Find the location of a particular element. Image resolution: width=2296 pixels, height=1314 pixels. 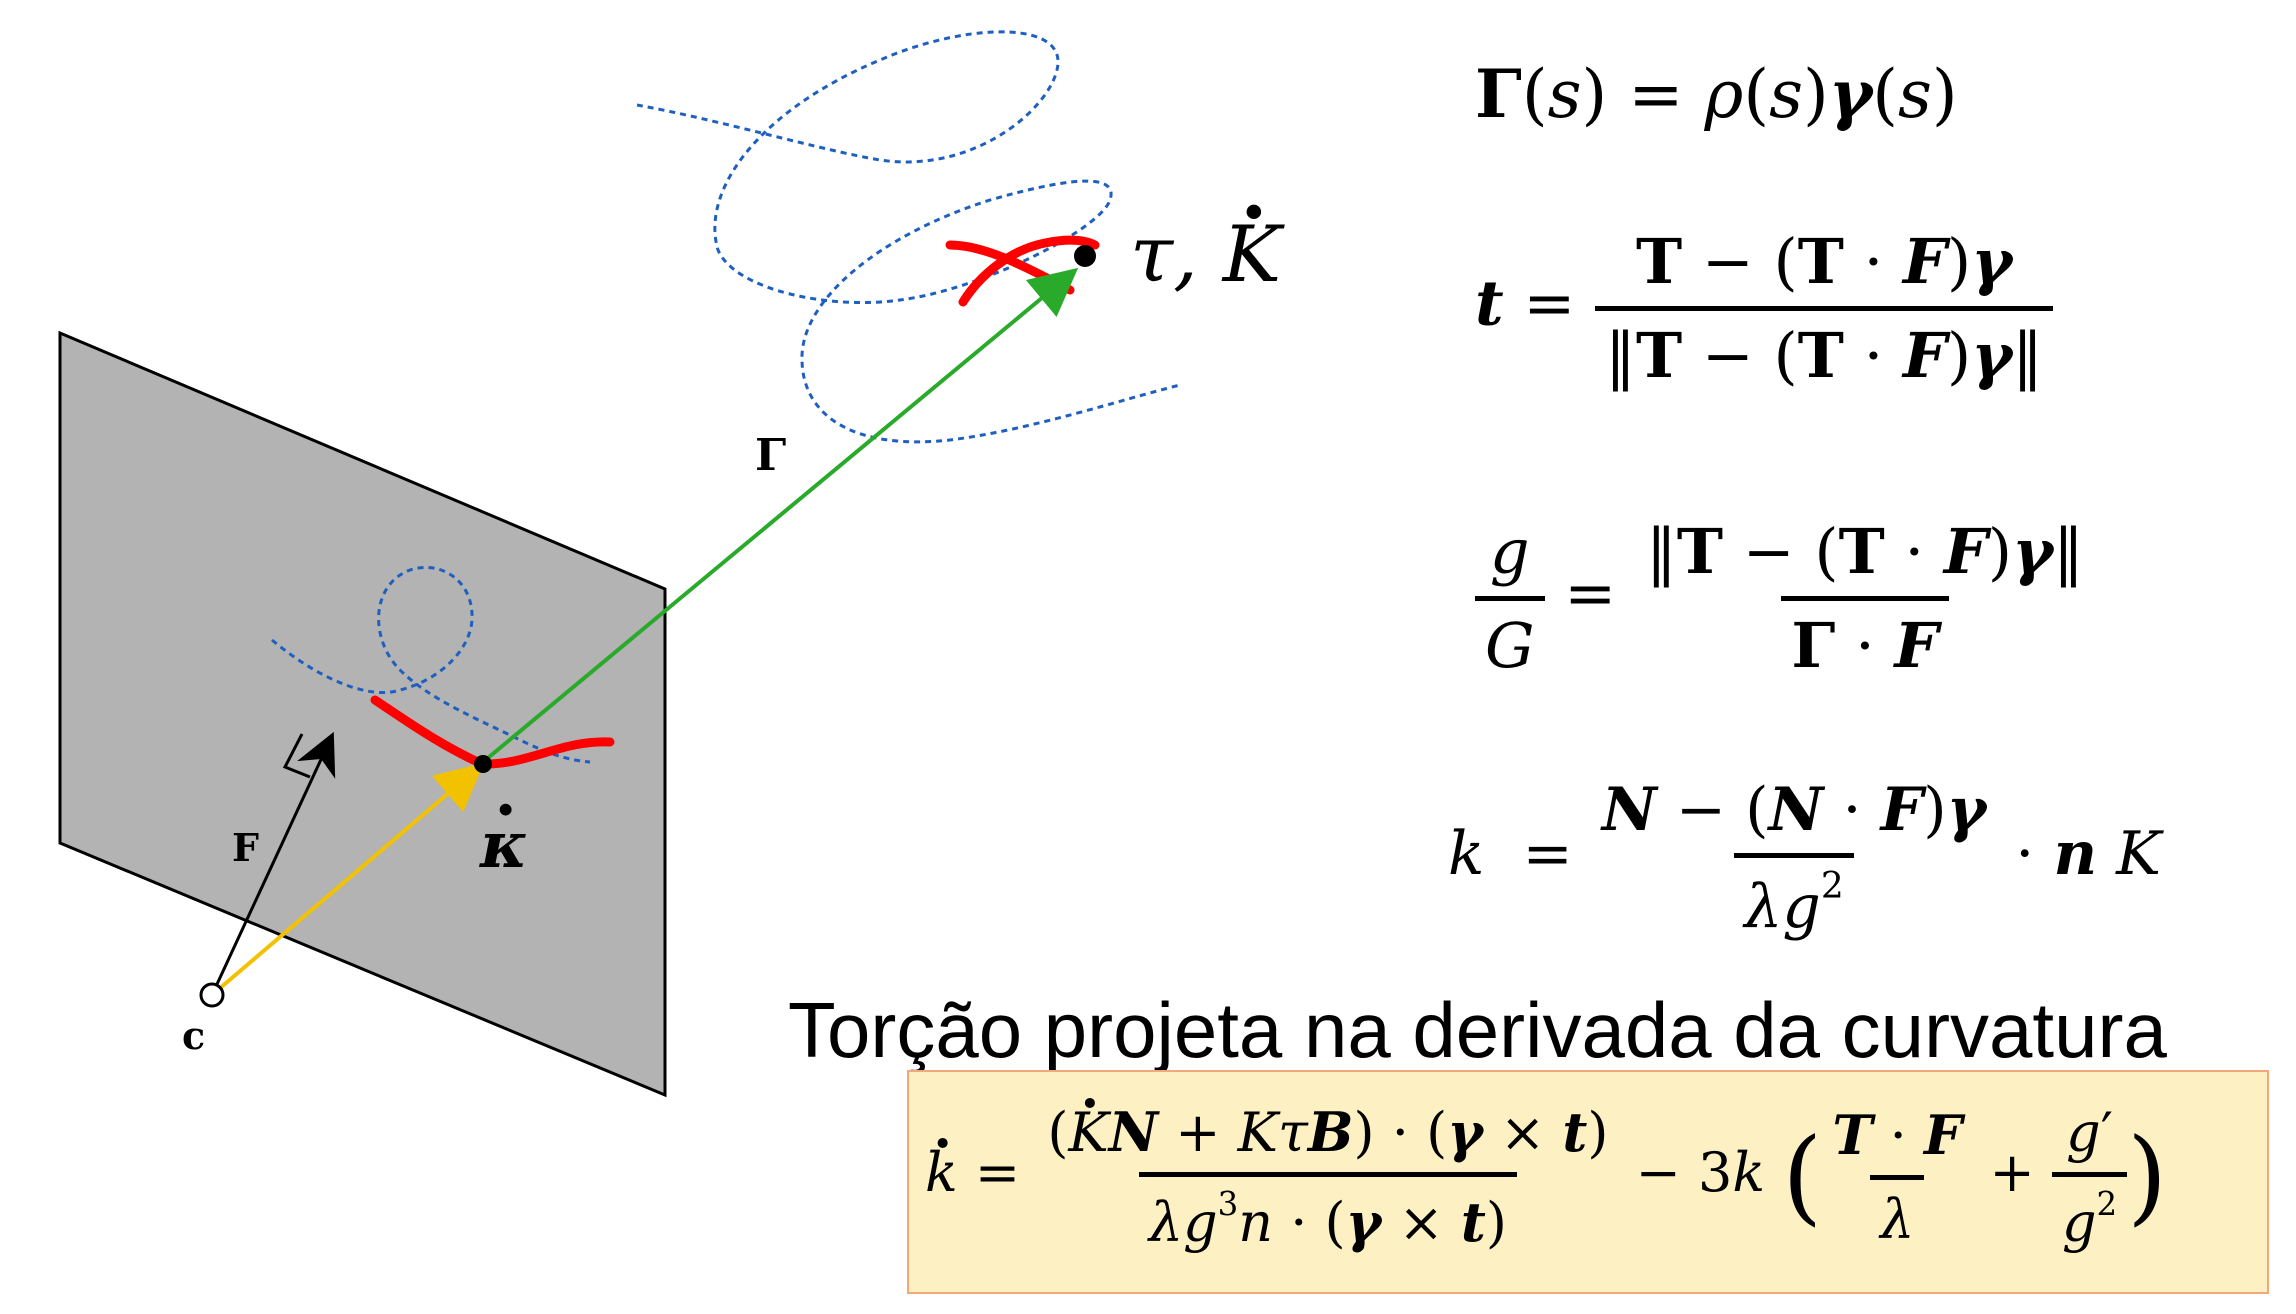

space-dotted-curve is located at coordinates (908, 237).